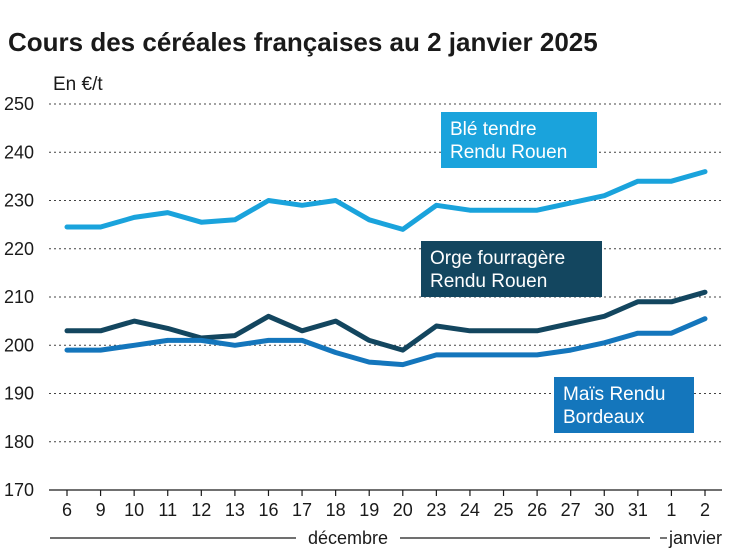 The image size is (747, 558). I want to click on x-tick-label: 18, so click(336, 510).